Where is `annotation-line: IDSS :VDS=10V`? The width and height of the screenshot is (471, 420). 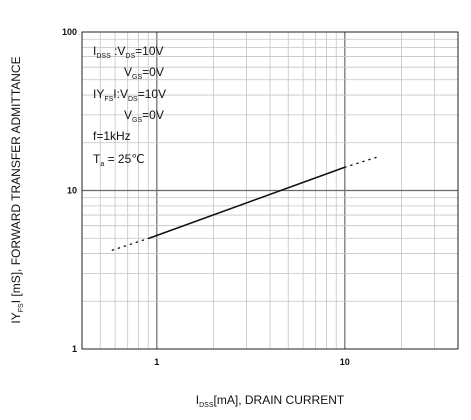
annotation-line: IDSS :VDS=10V is located at coordinates (128, 52).